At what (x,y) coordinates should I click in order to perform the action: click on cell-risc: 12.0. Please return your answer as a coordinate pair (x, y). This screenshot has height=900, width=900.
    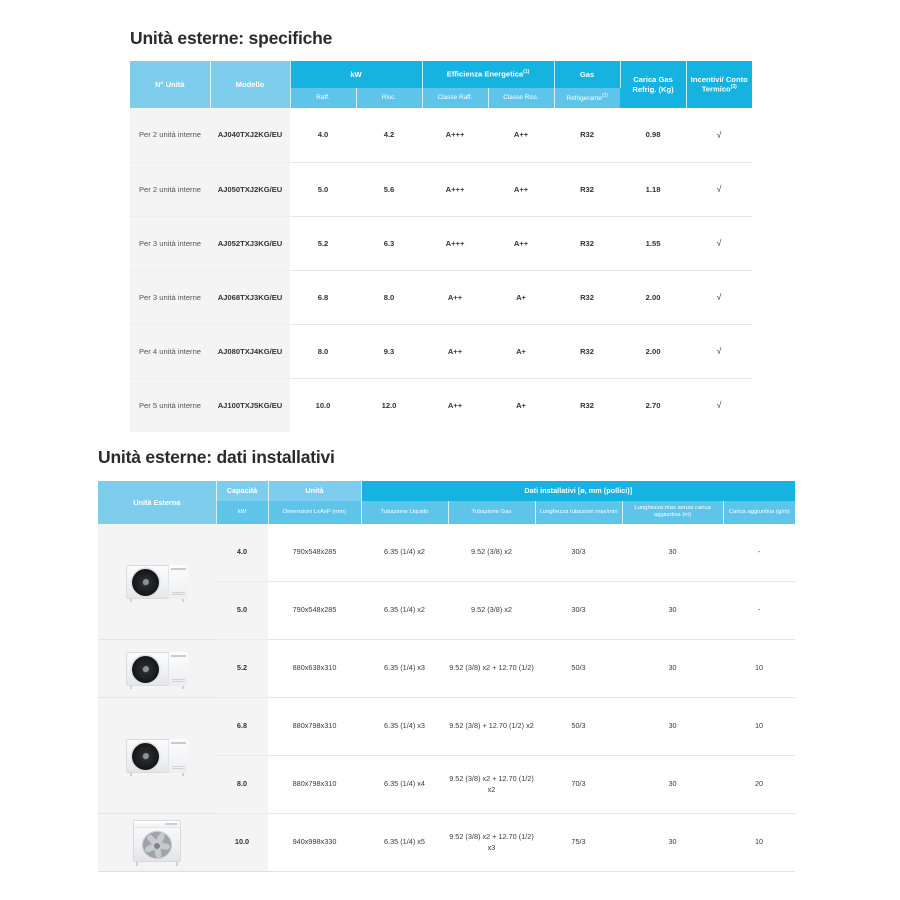
    Looking at the image, I should click on (389, 405).